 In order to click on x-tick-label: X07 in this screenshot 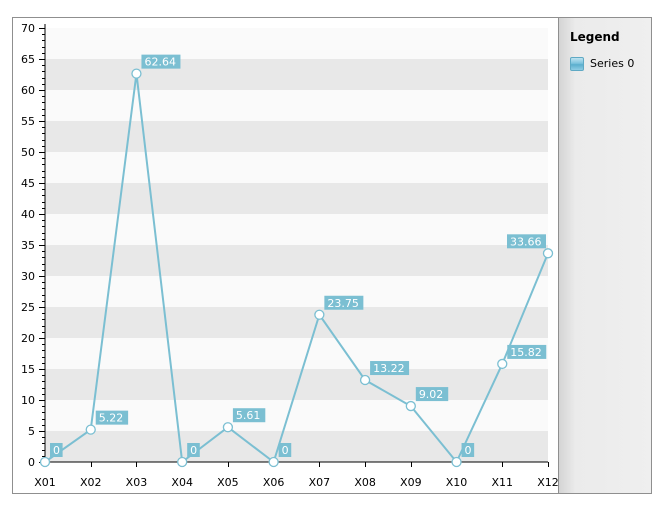, I will do `click(320, 482)`.